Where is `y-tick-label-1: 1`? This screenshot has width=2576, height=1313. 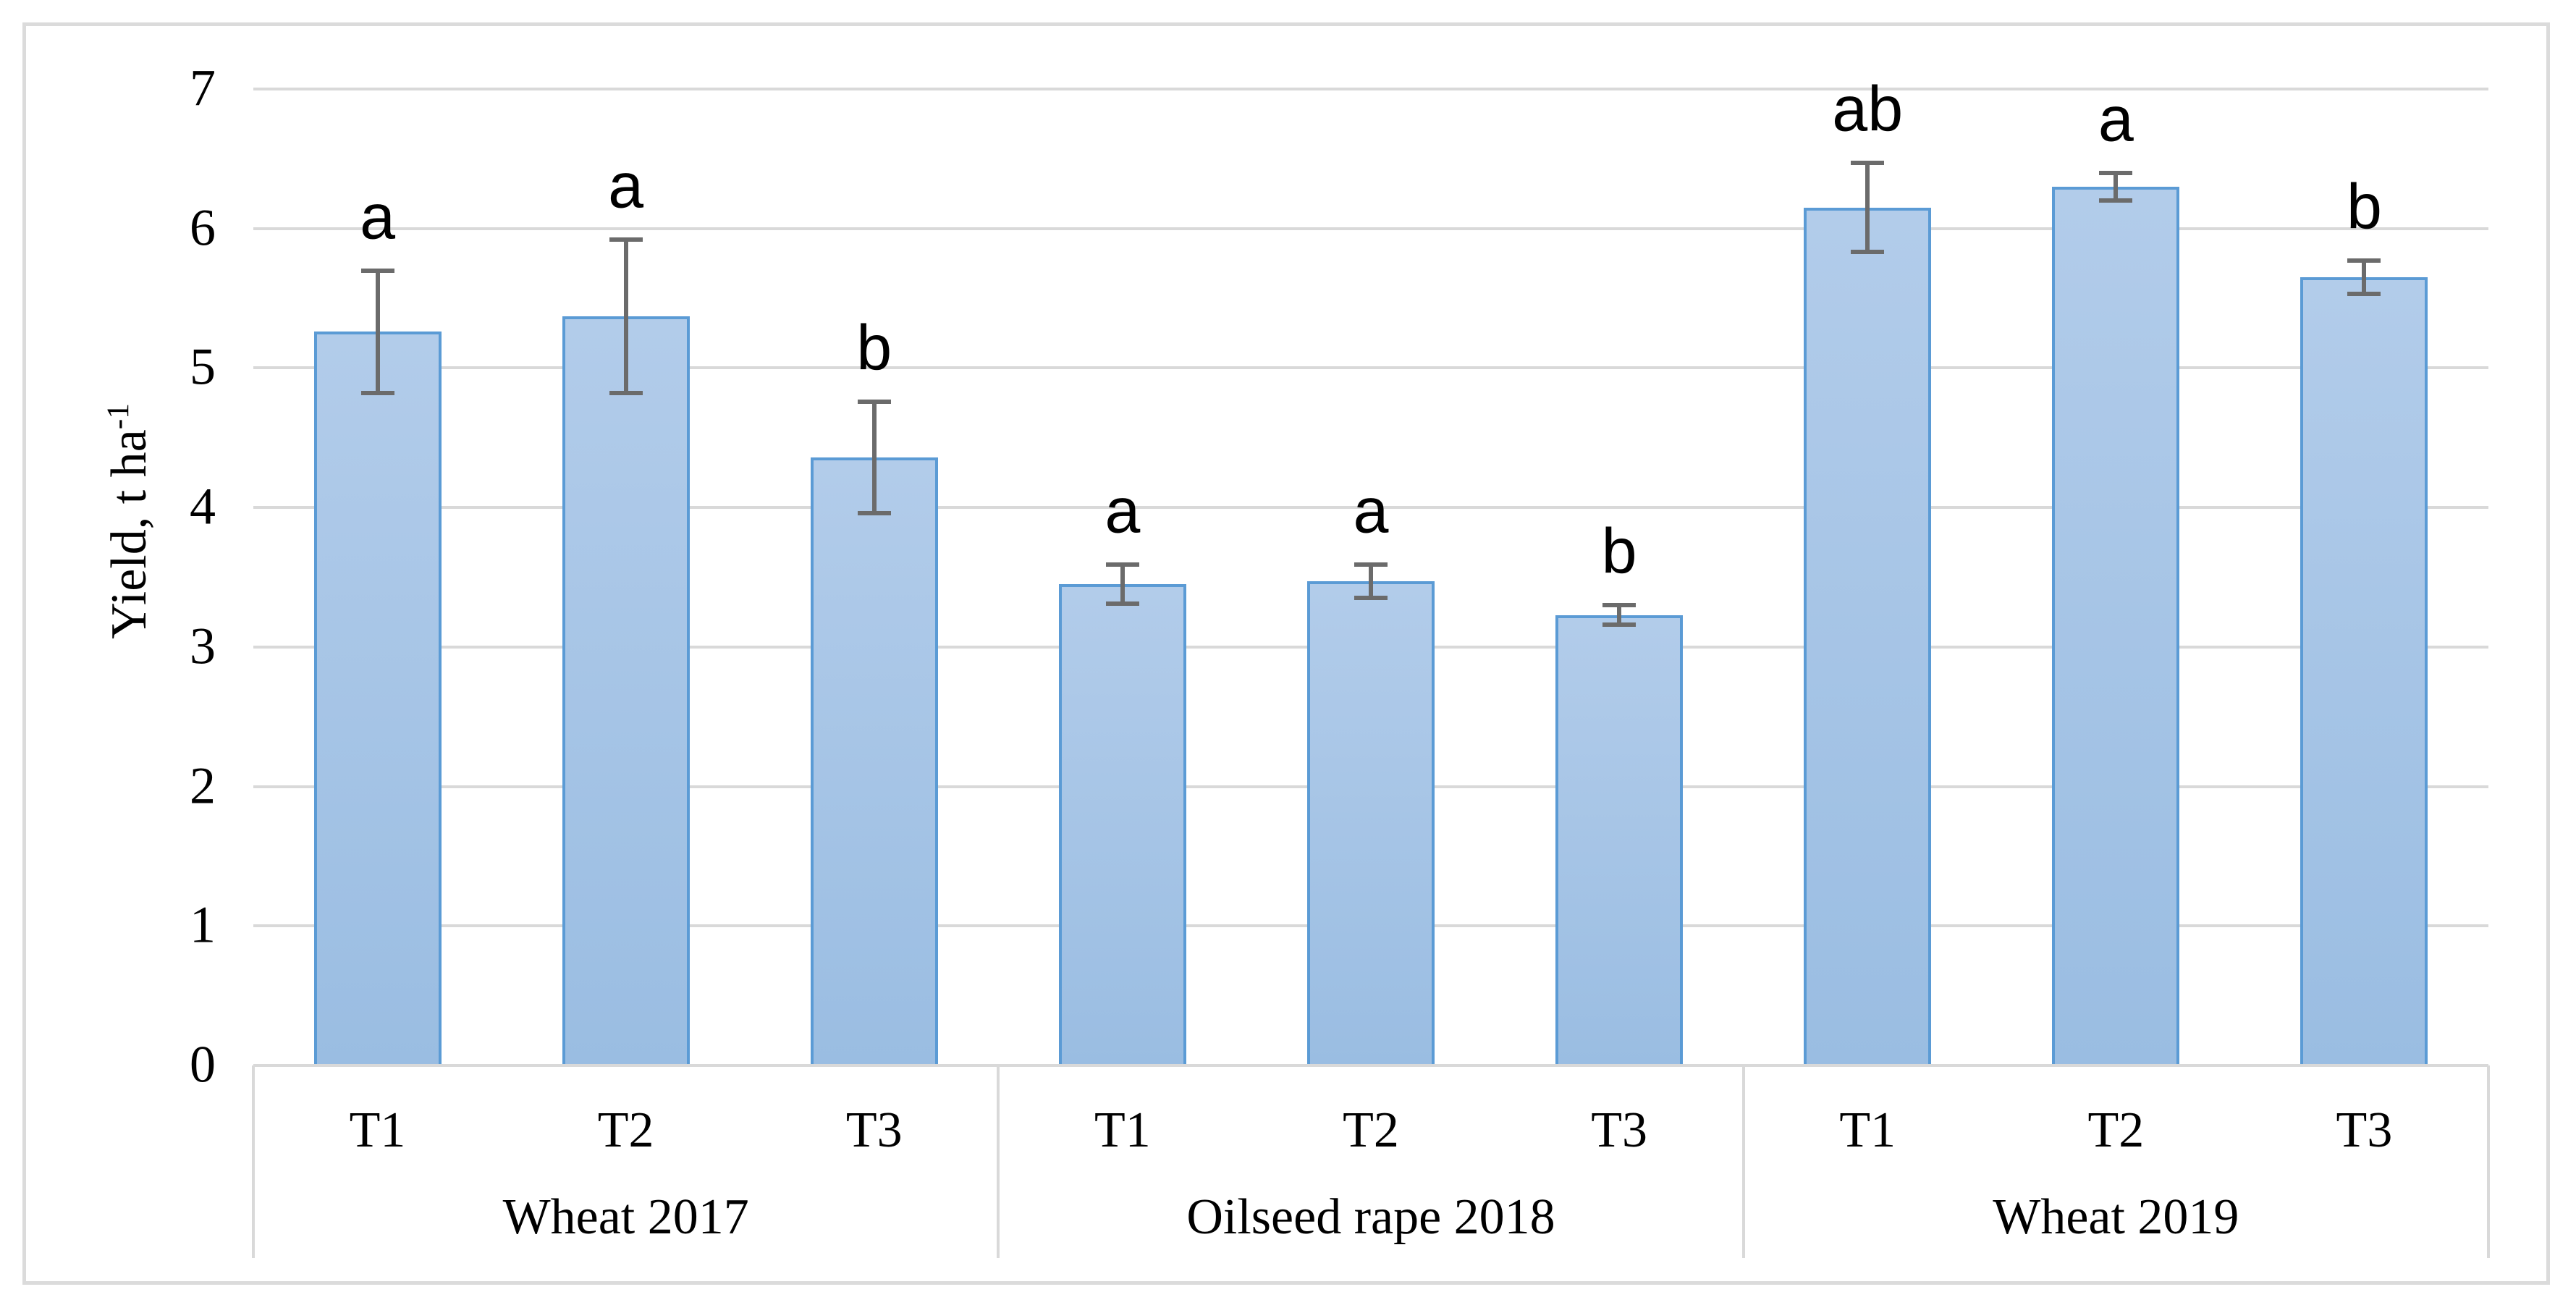 y-tick-label-1: 1 is located at coordinates (203, 924).